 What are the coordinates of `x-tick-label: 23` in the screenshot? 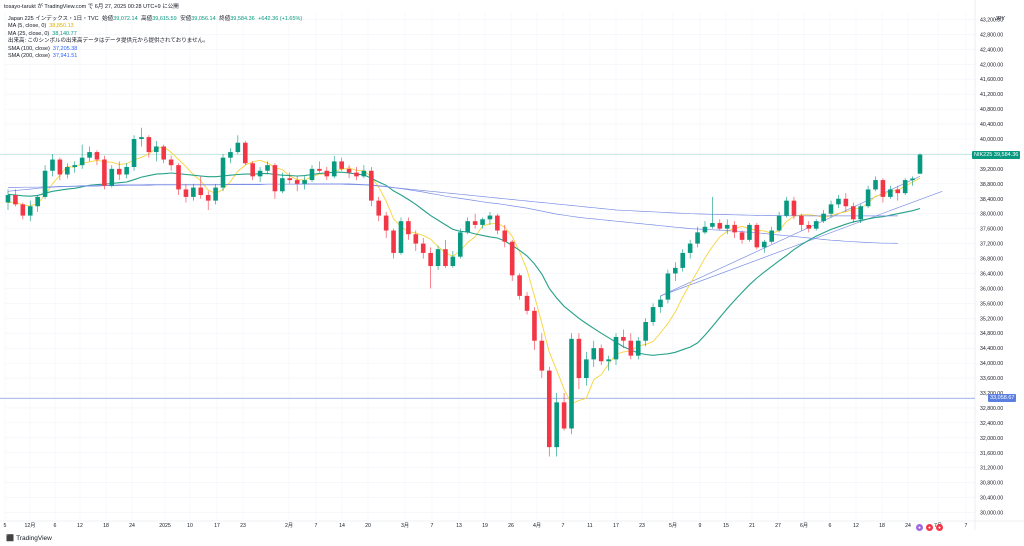 It's located at (243, 526).